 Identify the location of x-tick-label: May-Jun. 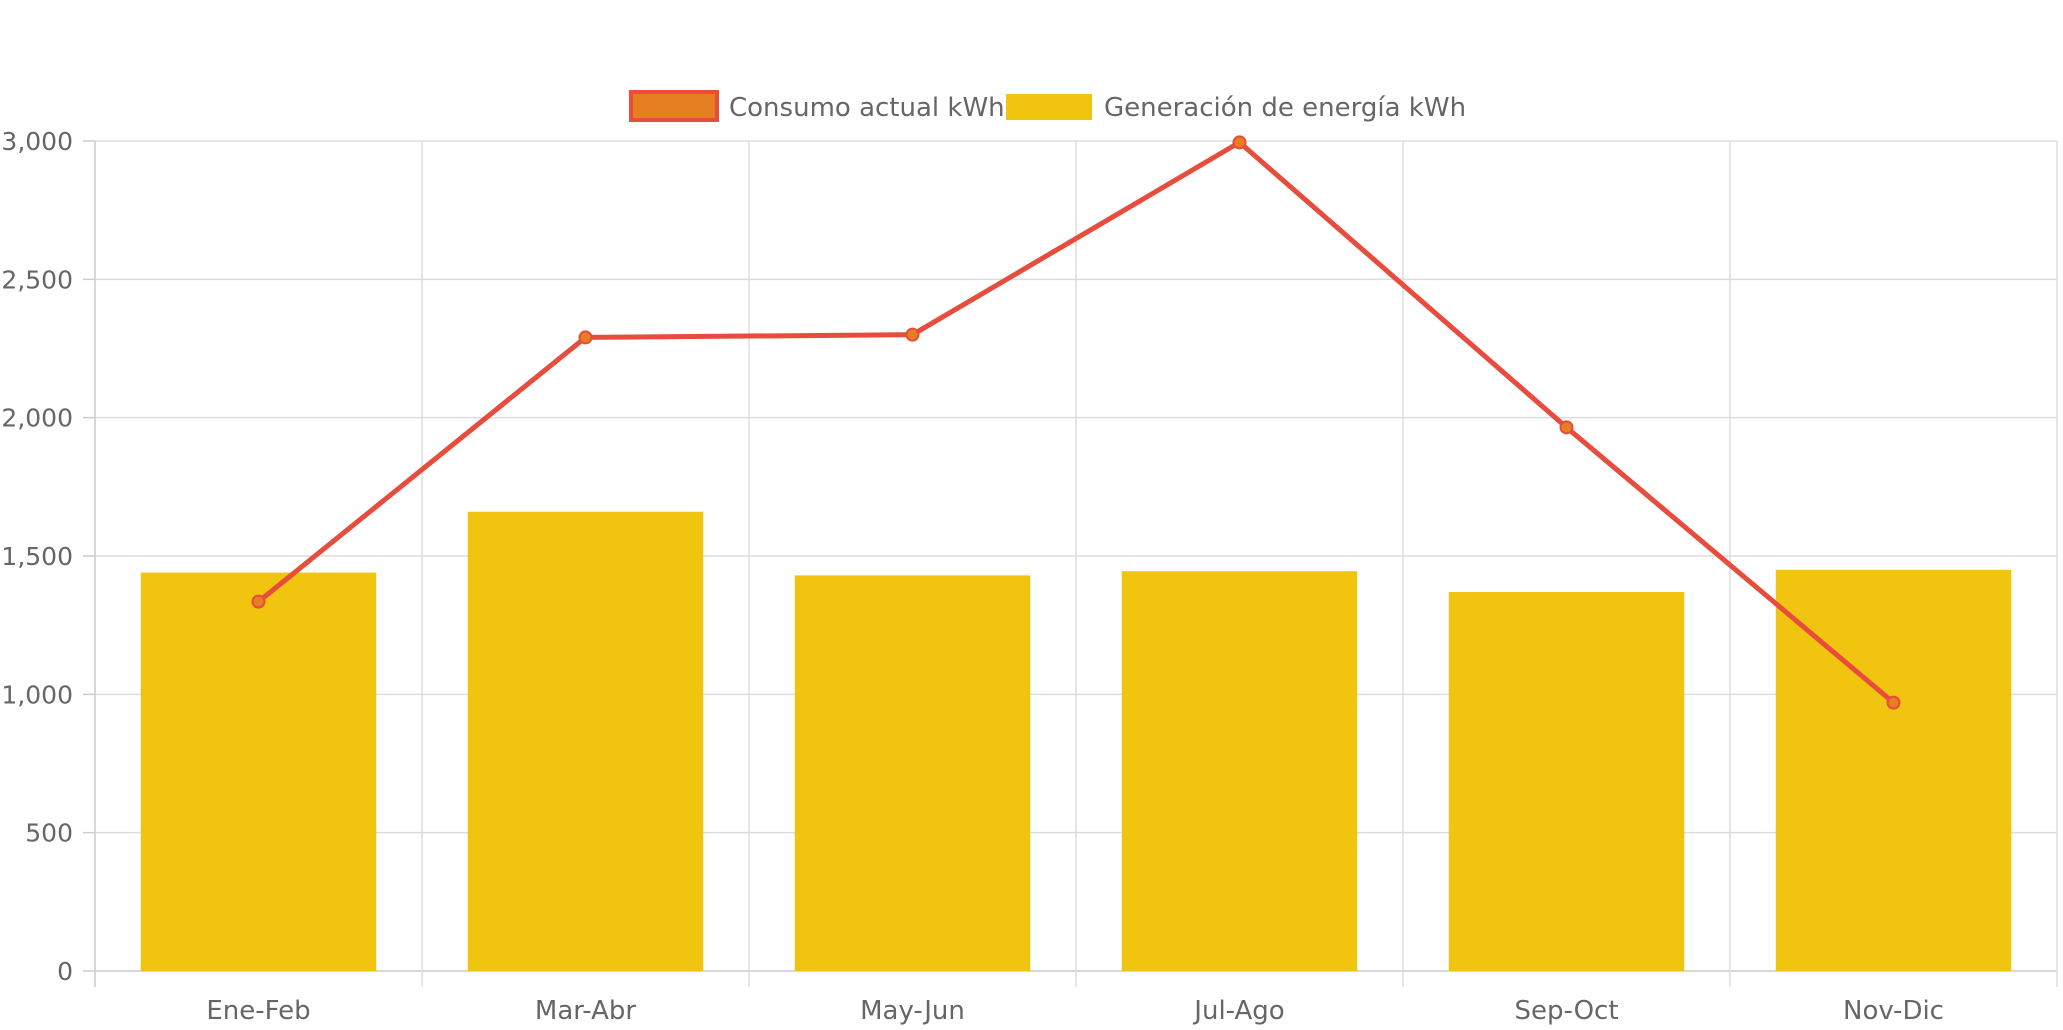
(912, 1011).